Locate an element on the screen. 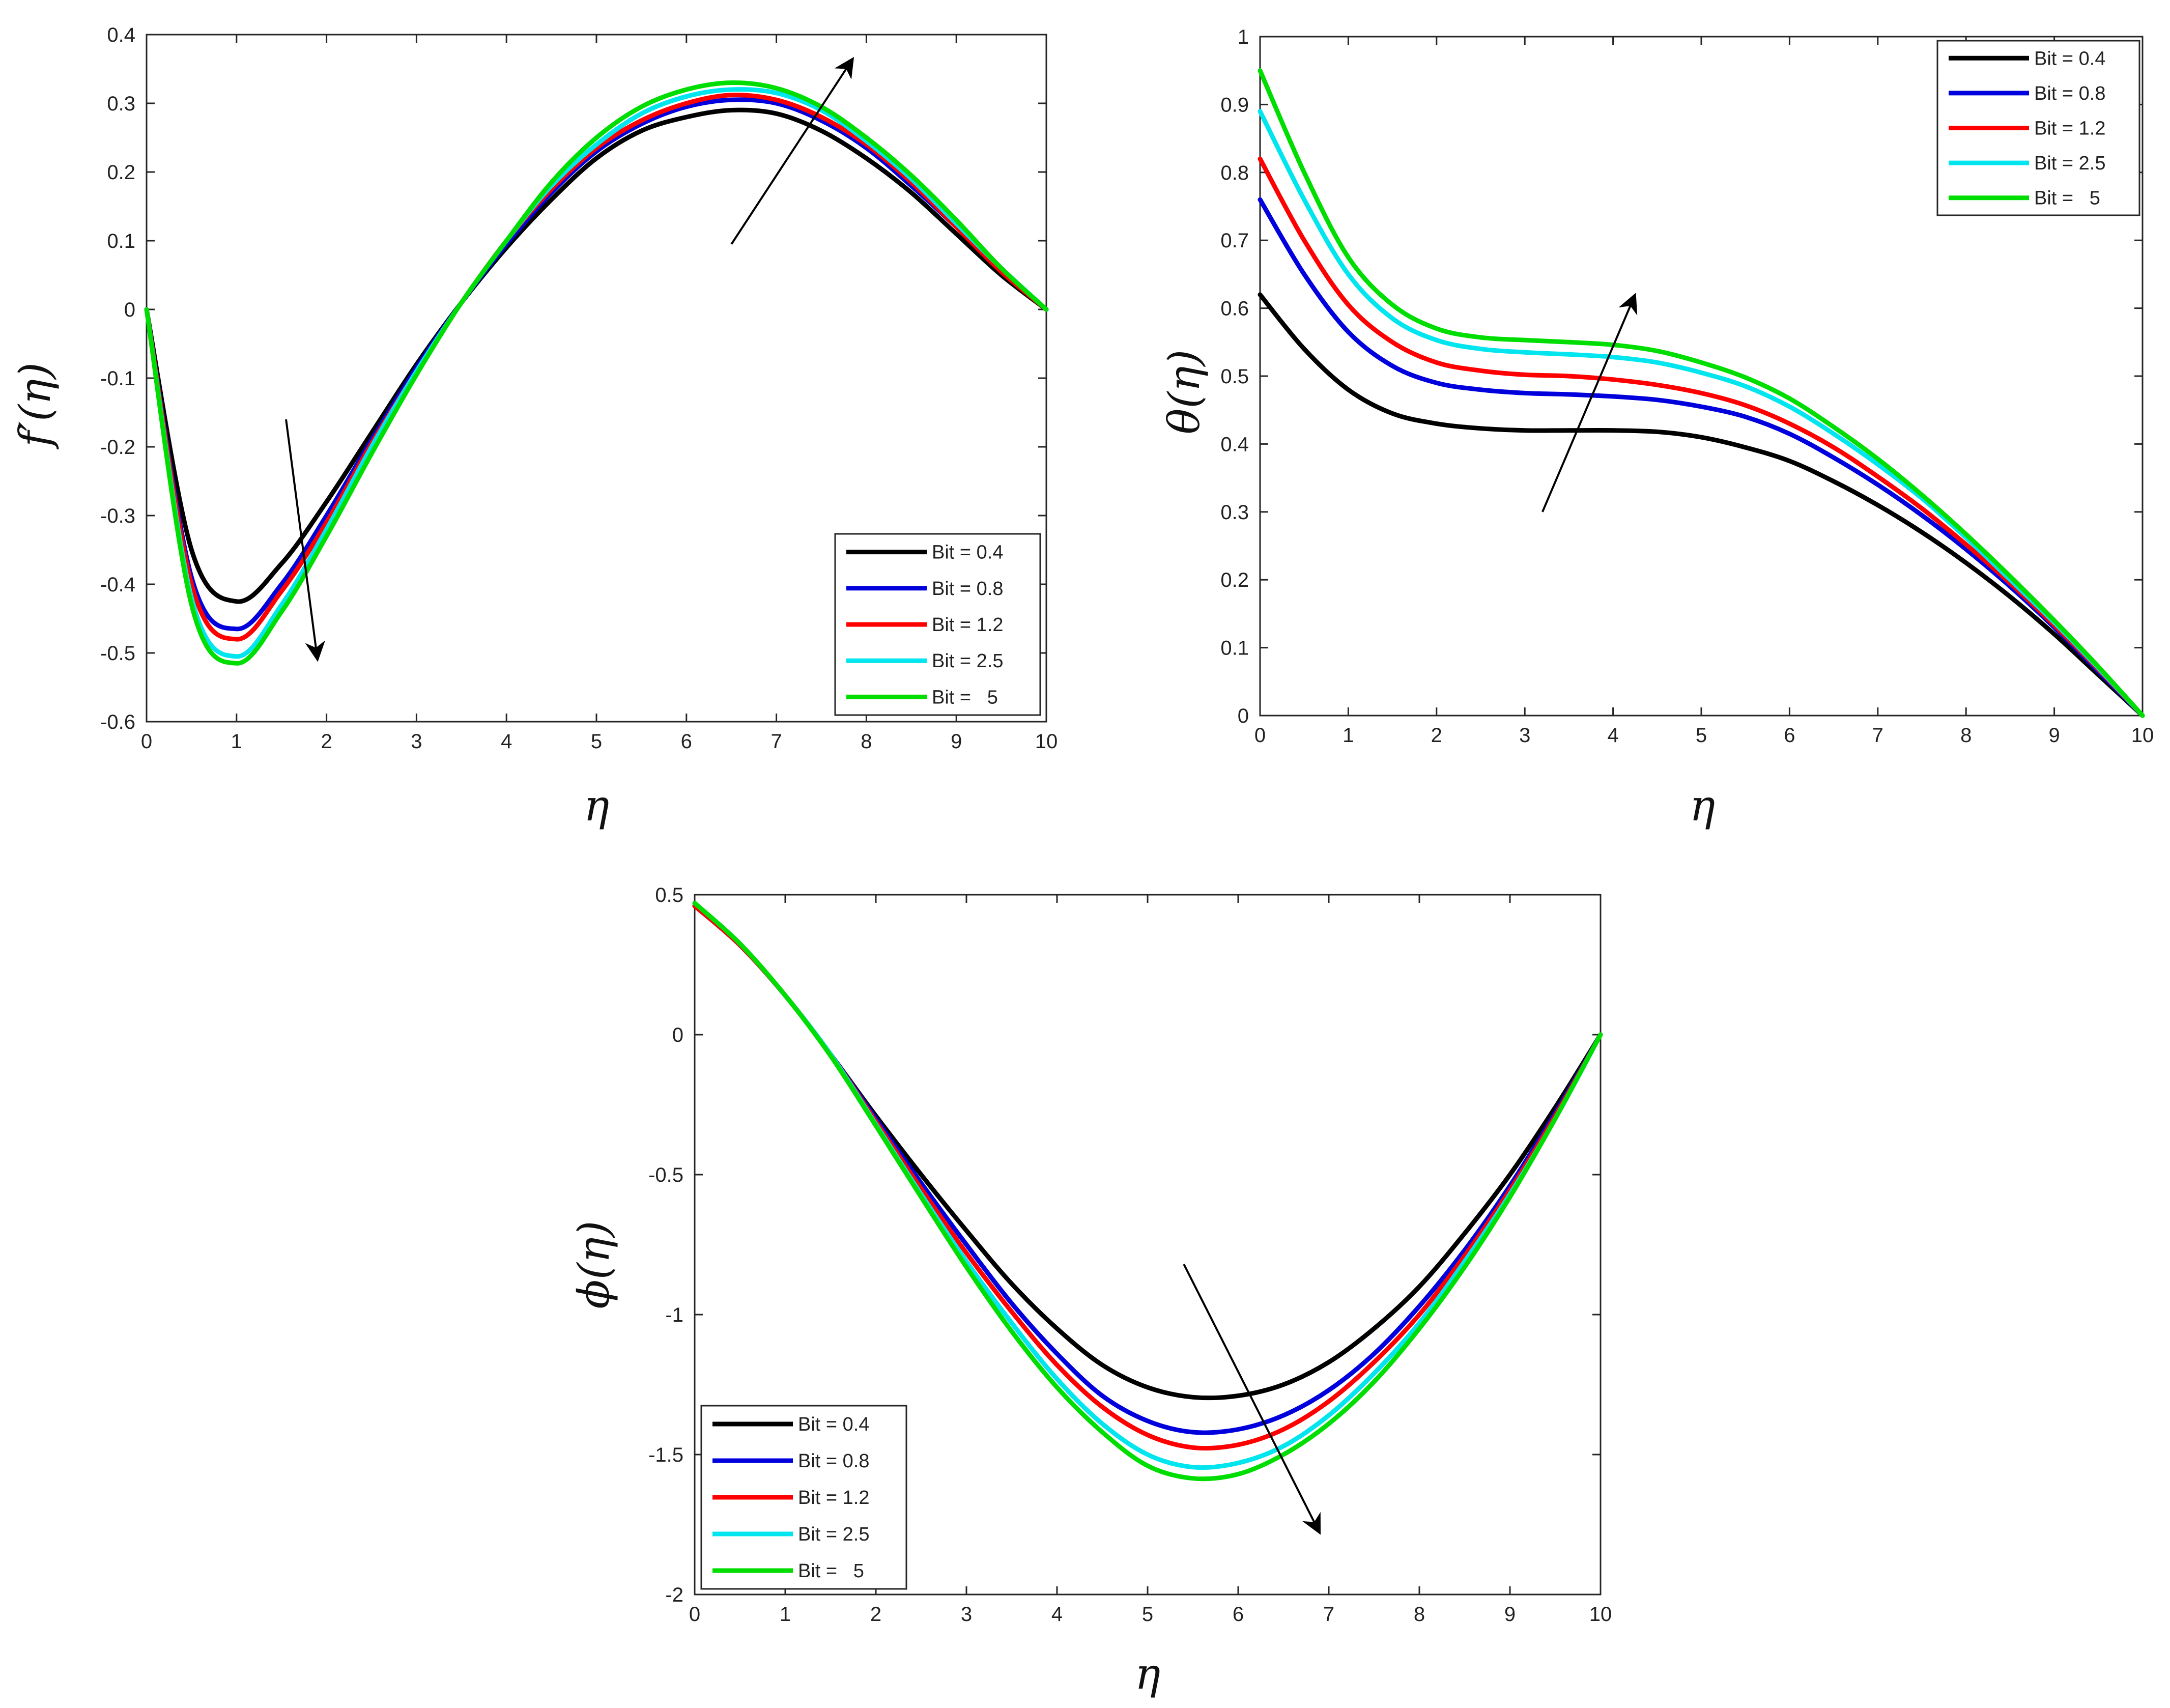 The width and height of the screenshot is (2170, 1708). y-axis-label: ϕ(η) is located at coordinates (594, 1264).